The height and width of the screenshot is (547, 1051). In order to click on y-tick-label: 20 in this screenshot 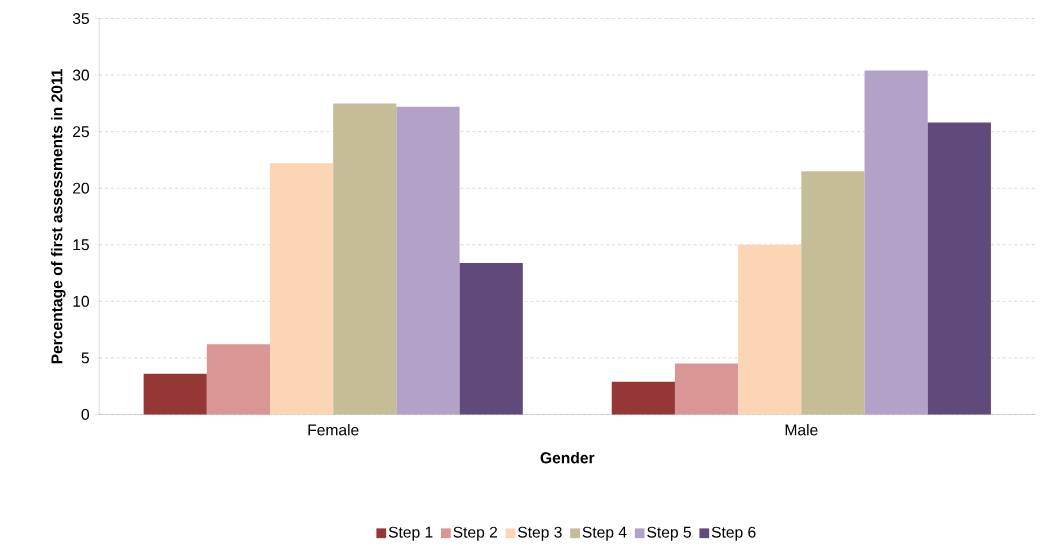, I will do `click(81, 188)`.